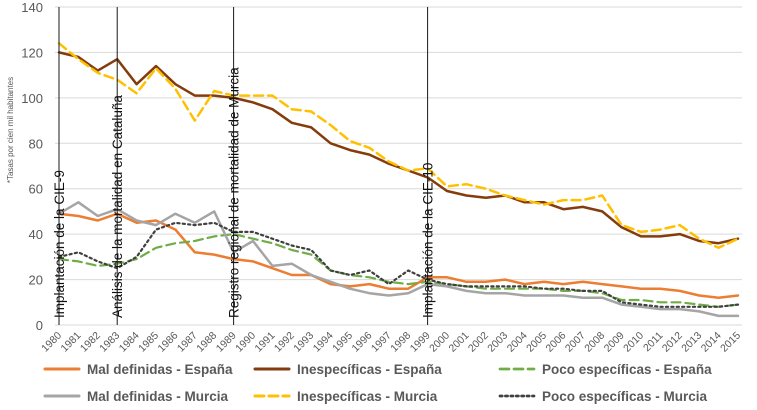 The width and height of the screenshot is (757, 410). Describe the element at coordinates (730, 342) in the screenshot. I see `x-tick-label: 2015` at that location.